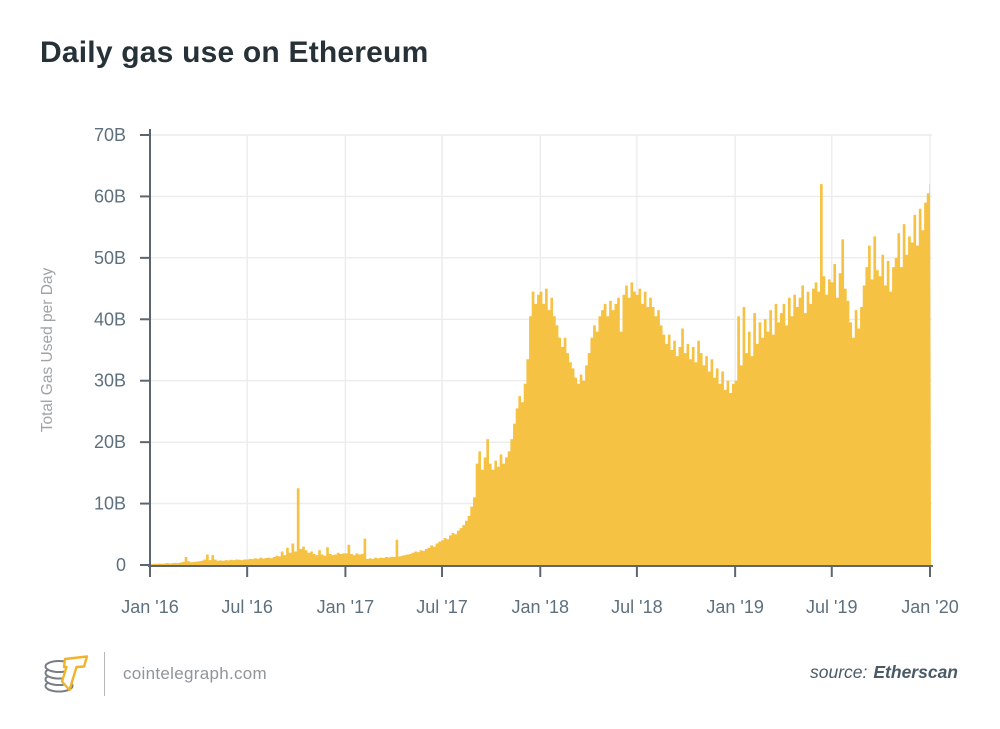 The image size is (1000, 729). Describe the element at coordinates (110, 442) in the screenshot. I see `y-tick-label: 20B` at that location.